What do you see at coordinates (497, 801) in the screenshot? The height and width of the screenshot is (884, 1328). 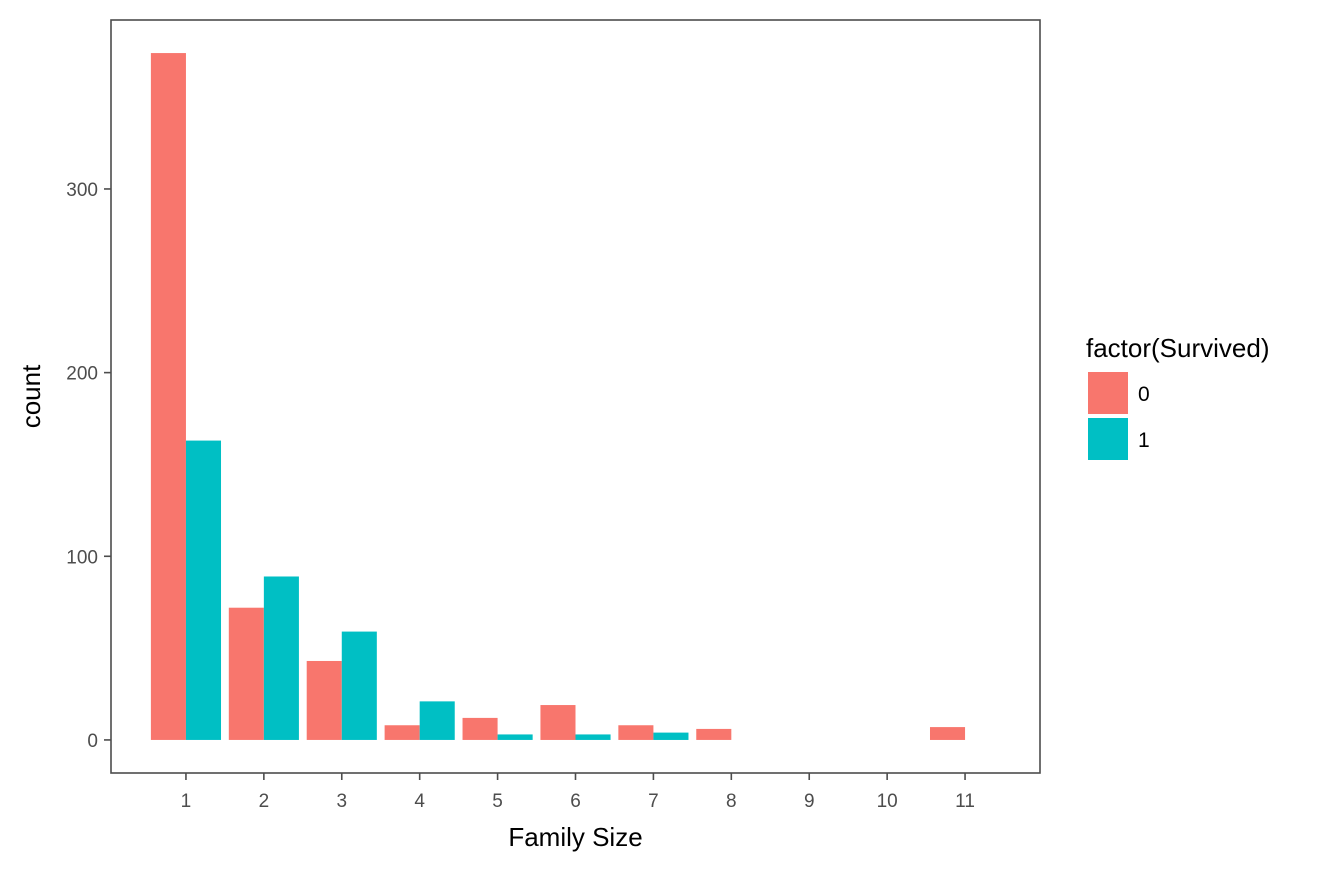 I see `x-tick-label: 5` at bounding box center [497, 801].